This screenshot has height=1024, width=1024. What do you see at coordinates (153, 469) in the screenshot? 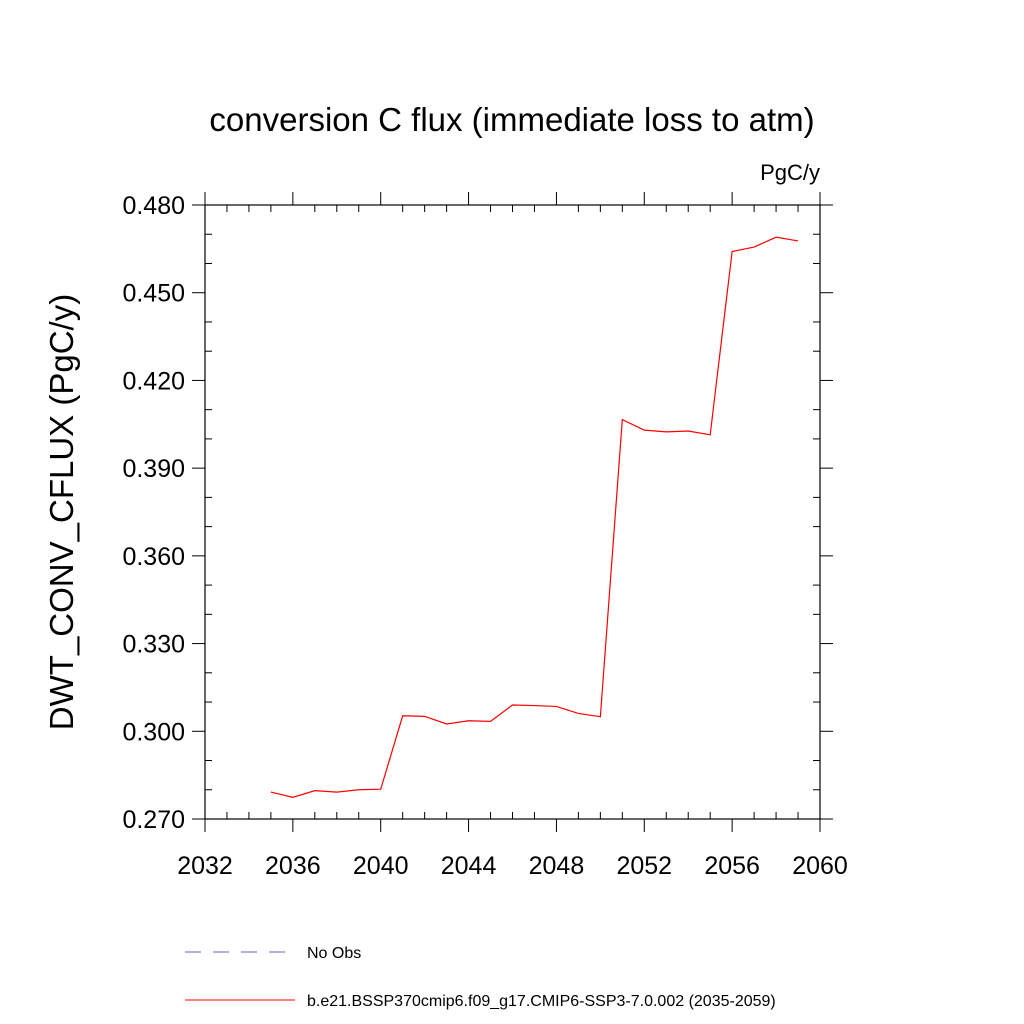
I see `y-tick-label-4: 0.390` at bounding box center [153, 469].